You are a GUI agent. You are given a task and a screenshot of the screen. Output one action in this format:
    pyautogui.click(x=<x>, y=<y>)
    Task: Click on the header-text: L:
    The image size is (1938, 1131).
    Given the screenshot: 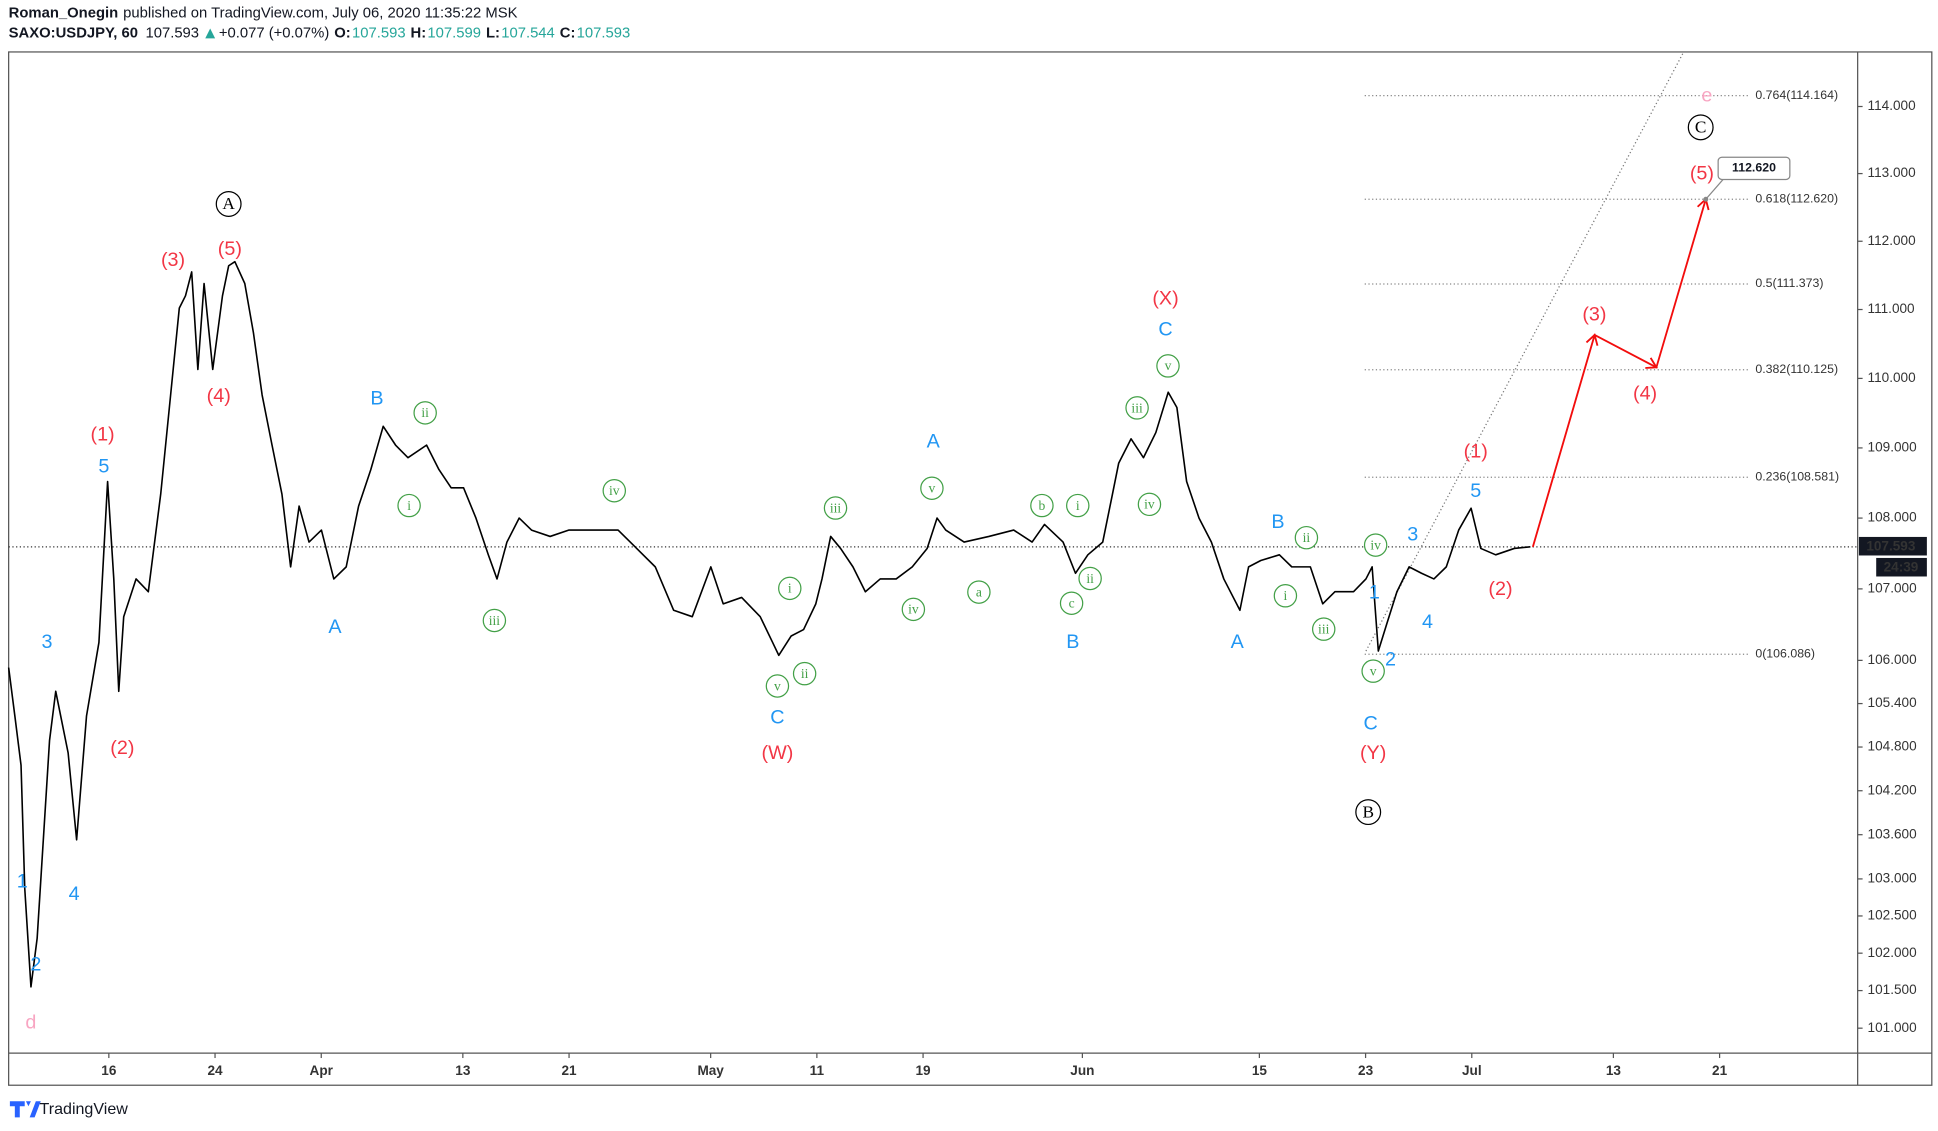 What is the action you would take?
    pyautogui.click(x=493, y=33)
    